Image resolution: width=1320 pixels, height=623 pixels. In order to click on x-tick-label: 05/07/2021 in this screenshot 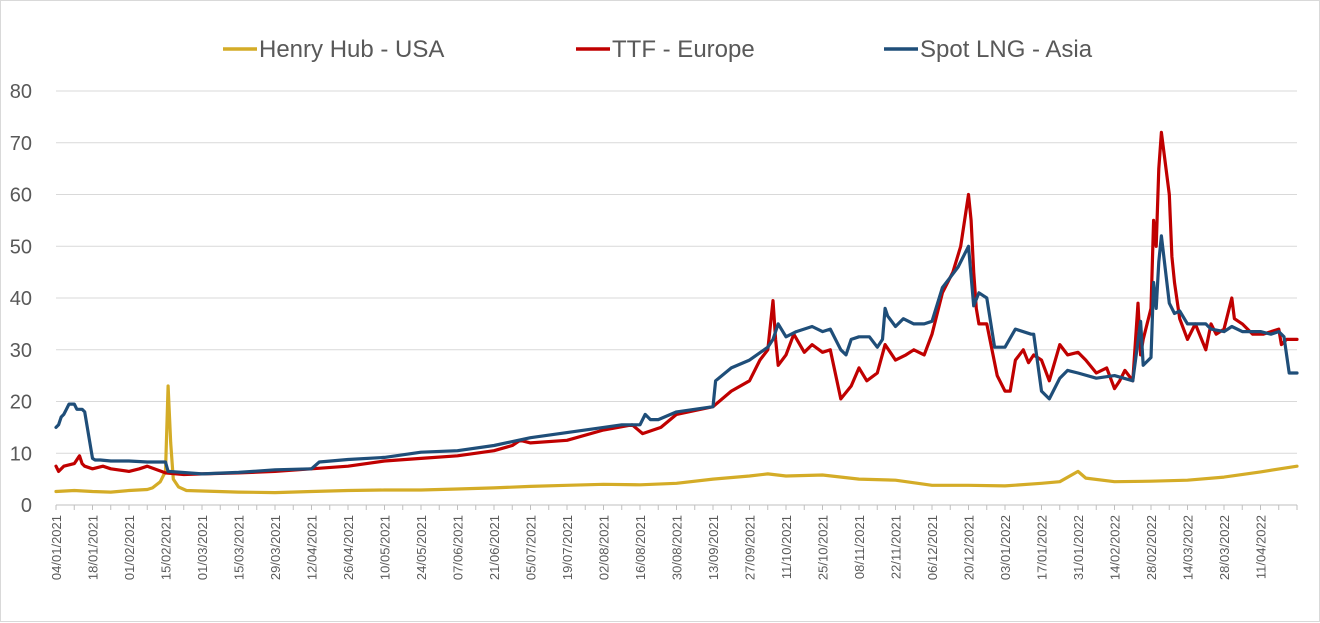, I will do `click(531, 547)`.